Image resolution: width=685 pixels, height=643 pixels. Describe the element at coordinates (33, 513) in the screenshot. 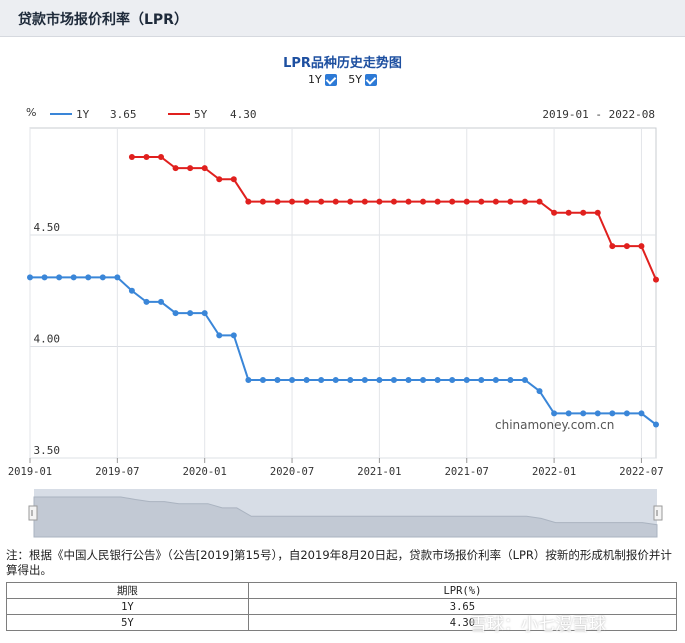

I see `navigator-left-handle` at that location.